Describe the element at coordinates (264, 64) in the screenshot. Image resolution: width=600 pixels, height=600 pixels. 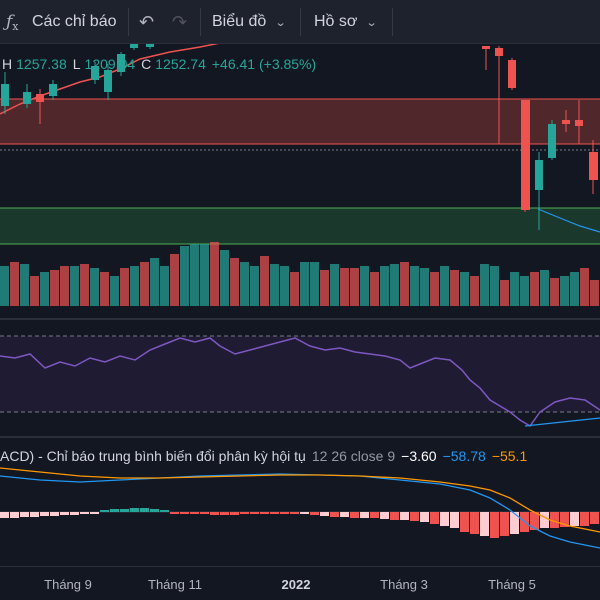
I see `ohlc-change: +46.41 (+3.85%)` at that location.